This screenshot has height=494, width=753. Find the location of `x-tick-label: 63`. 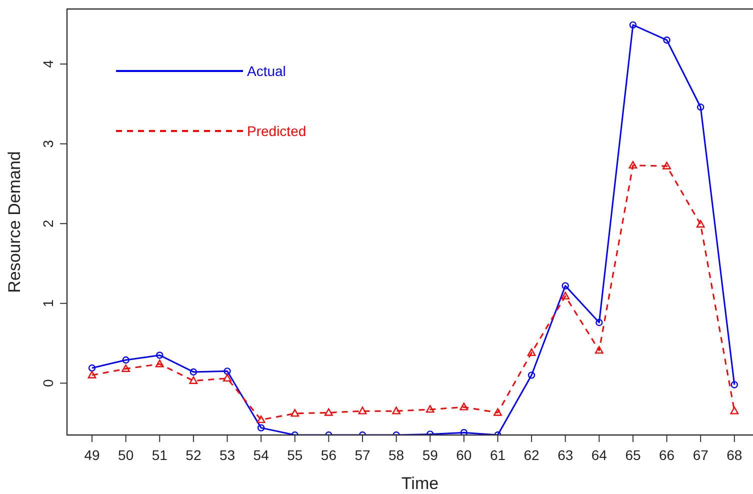

x-tick-label: 63 is located at coordinates (566, 455).